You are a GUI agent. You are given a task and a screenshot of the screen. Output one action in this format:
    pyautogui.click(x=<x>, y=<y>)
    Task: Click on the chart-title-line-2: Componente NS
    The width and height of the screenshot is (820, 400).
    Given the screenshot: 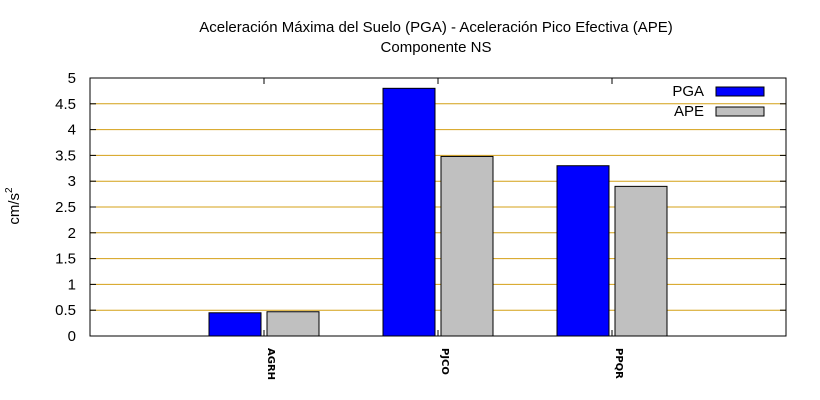 What is the action you would take?
    pyautogui.click(x=436, y=47)
    